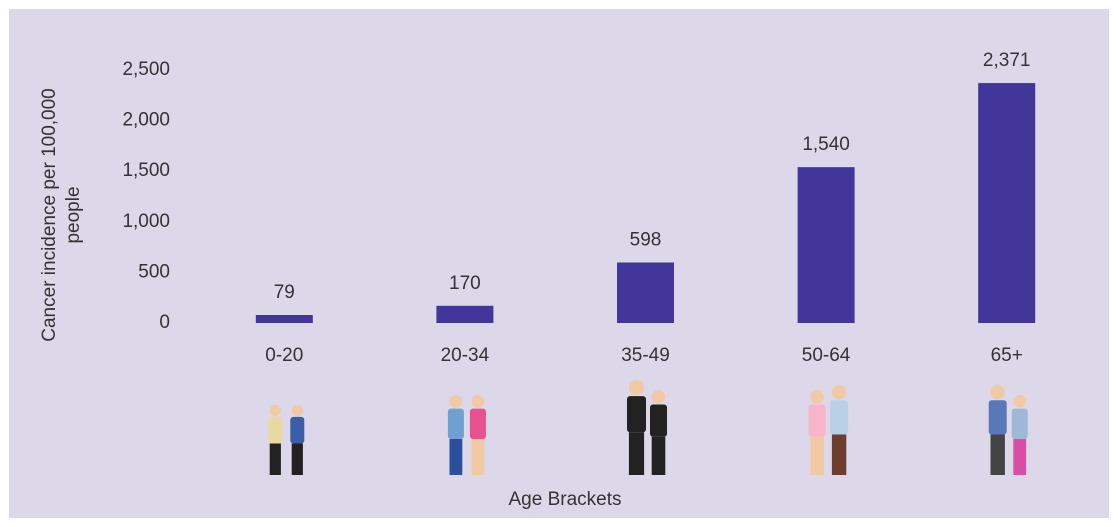 This screenshot has width=1118, height=527. I want to click on y-tick-label: 1,000, so click(146, 221).